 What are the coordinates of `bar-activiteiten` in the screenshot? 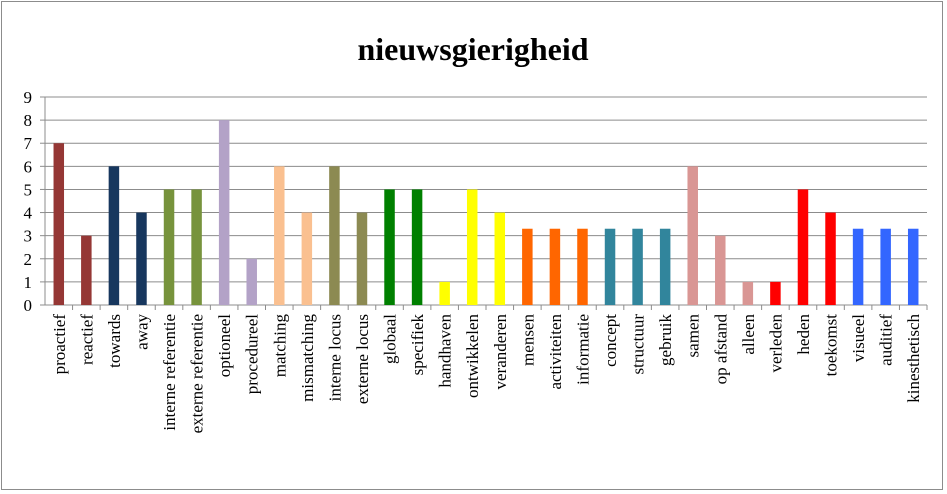 It's located at (555, 266).